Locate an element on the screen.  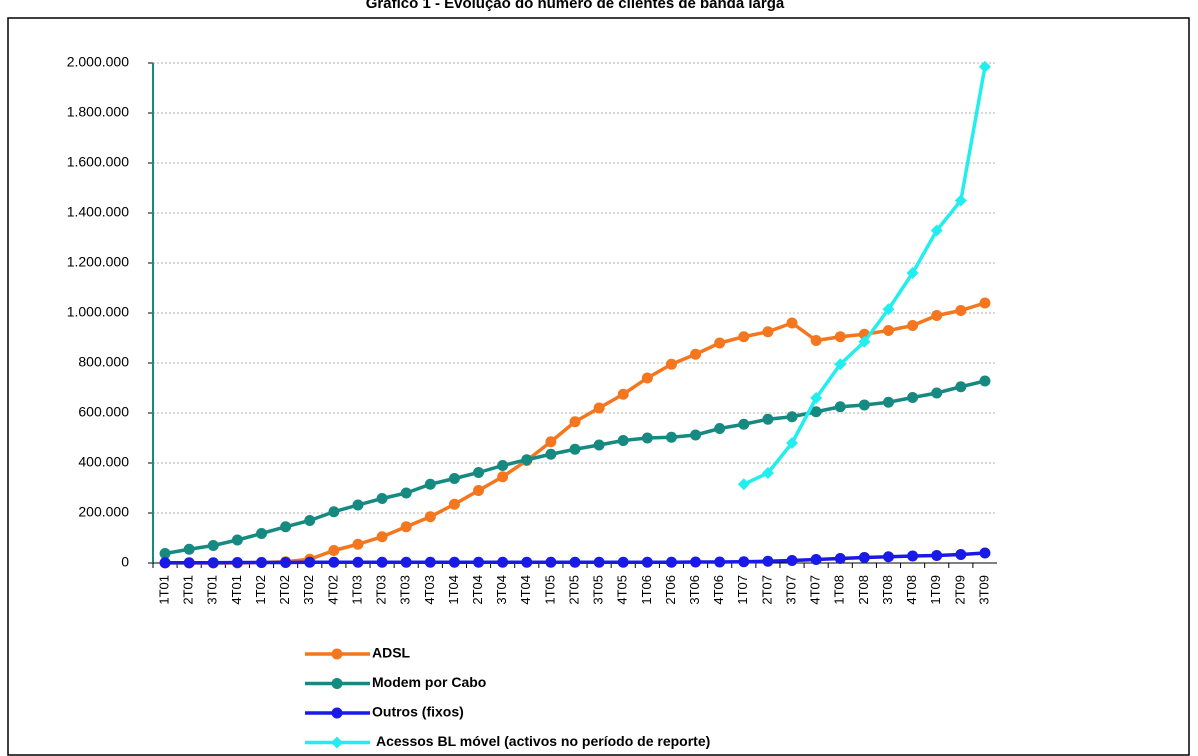
x-tick-label: 1T01 is located at coordinates (163, 590).